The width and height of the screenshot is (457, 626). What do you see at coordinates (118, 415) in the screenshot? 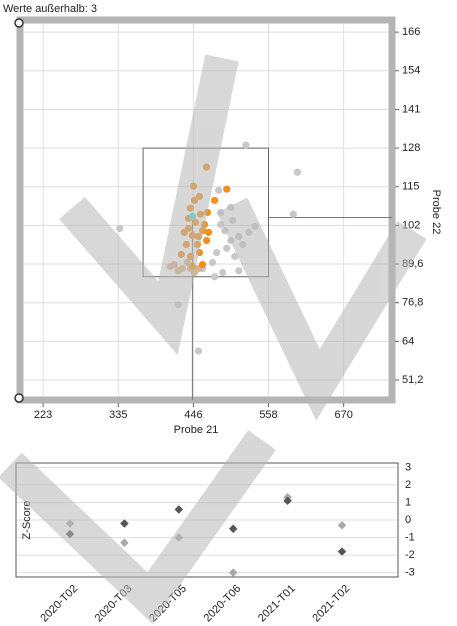
I see `x-tick-label: 335` at bounding box center [118, 415].